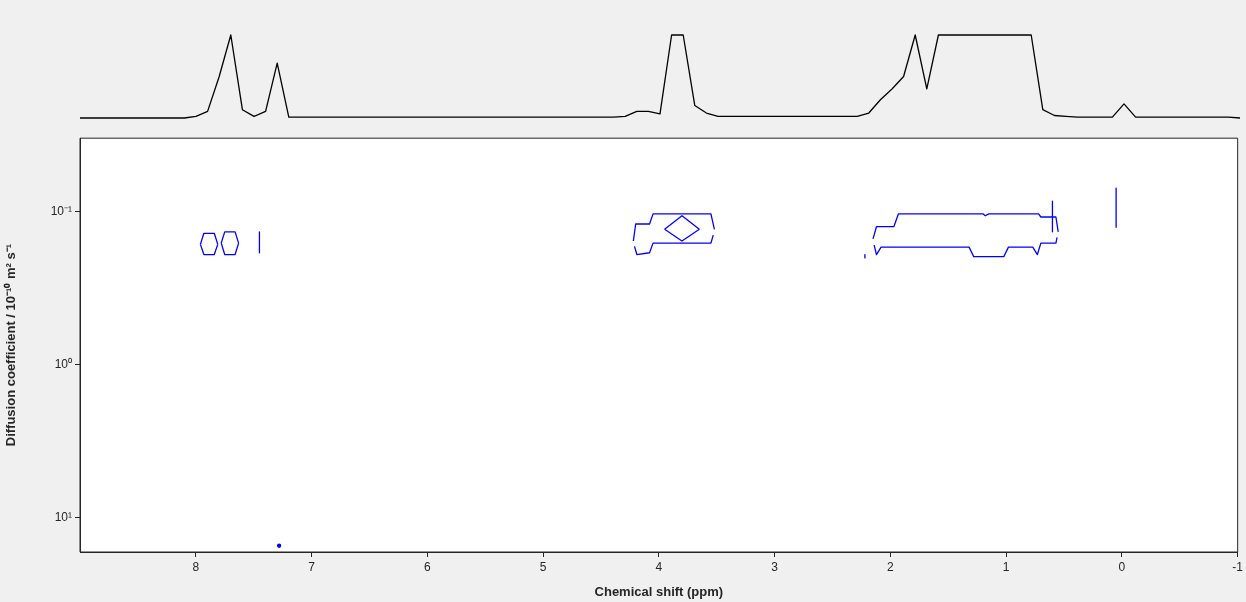 Image resolution: width=1246 pixels, height=602 pixels. What do you see at coordinates (11, 345) in the screenshot?
I see `y-axis-title: Diffusion coefficient / 10⁻¹⁰ m² s⁻¹` at bounding box center [11, 345].